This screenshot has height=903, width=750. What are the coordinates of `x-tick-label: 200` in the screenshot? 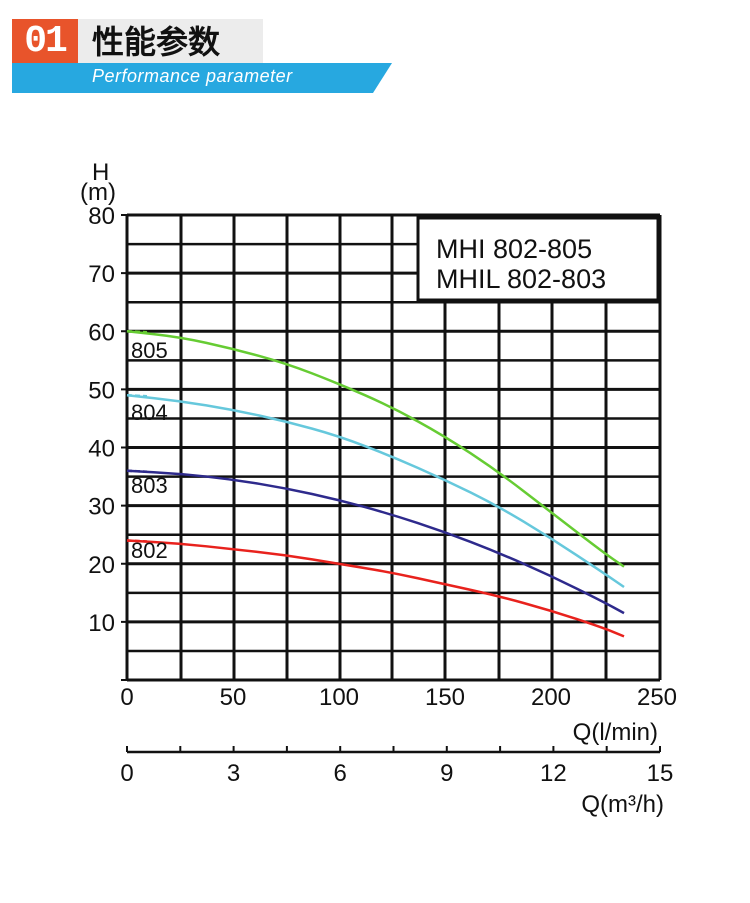 It's located at (551, 697).